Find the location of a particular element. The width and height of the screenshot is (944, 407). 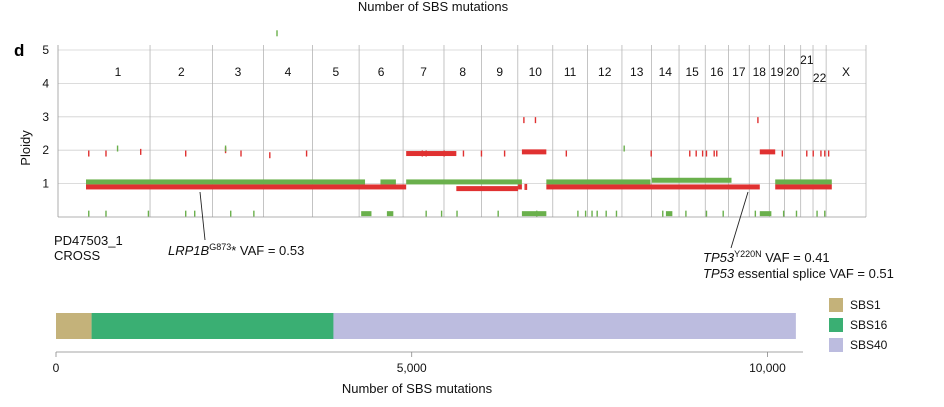

sbs-tick-label: 0 is located at coordinates (56, 368).